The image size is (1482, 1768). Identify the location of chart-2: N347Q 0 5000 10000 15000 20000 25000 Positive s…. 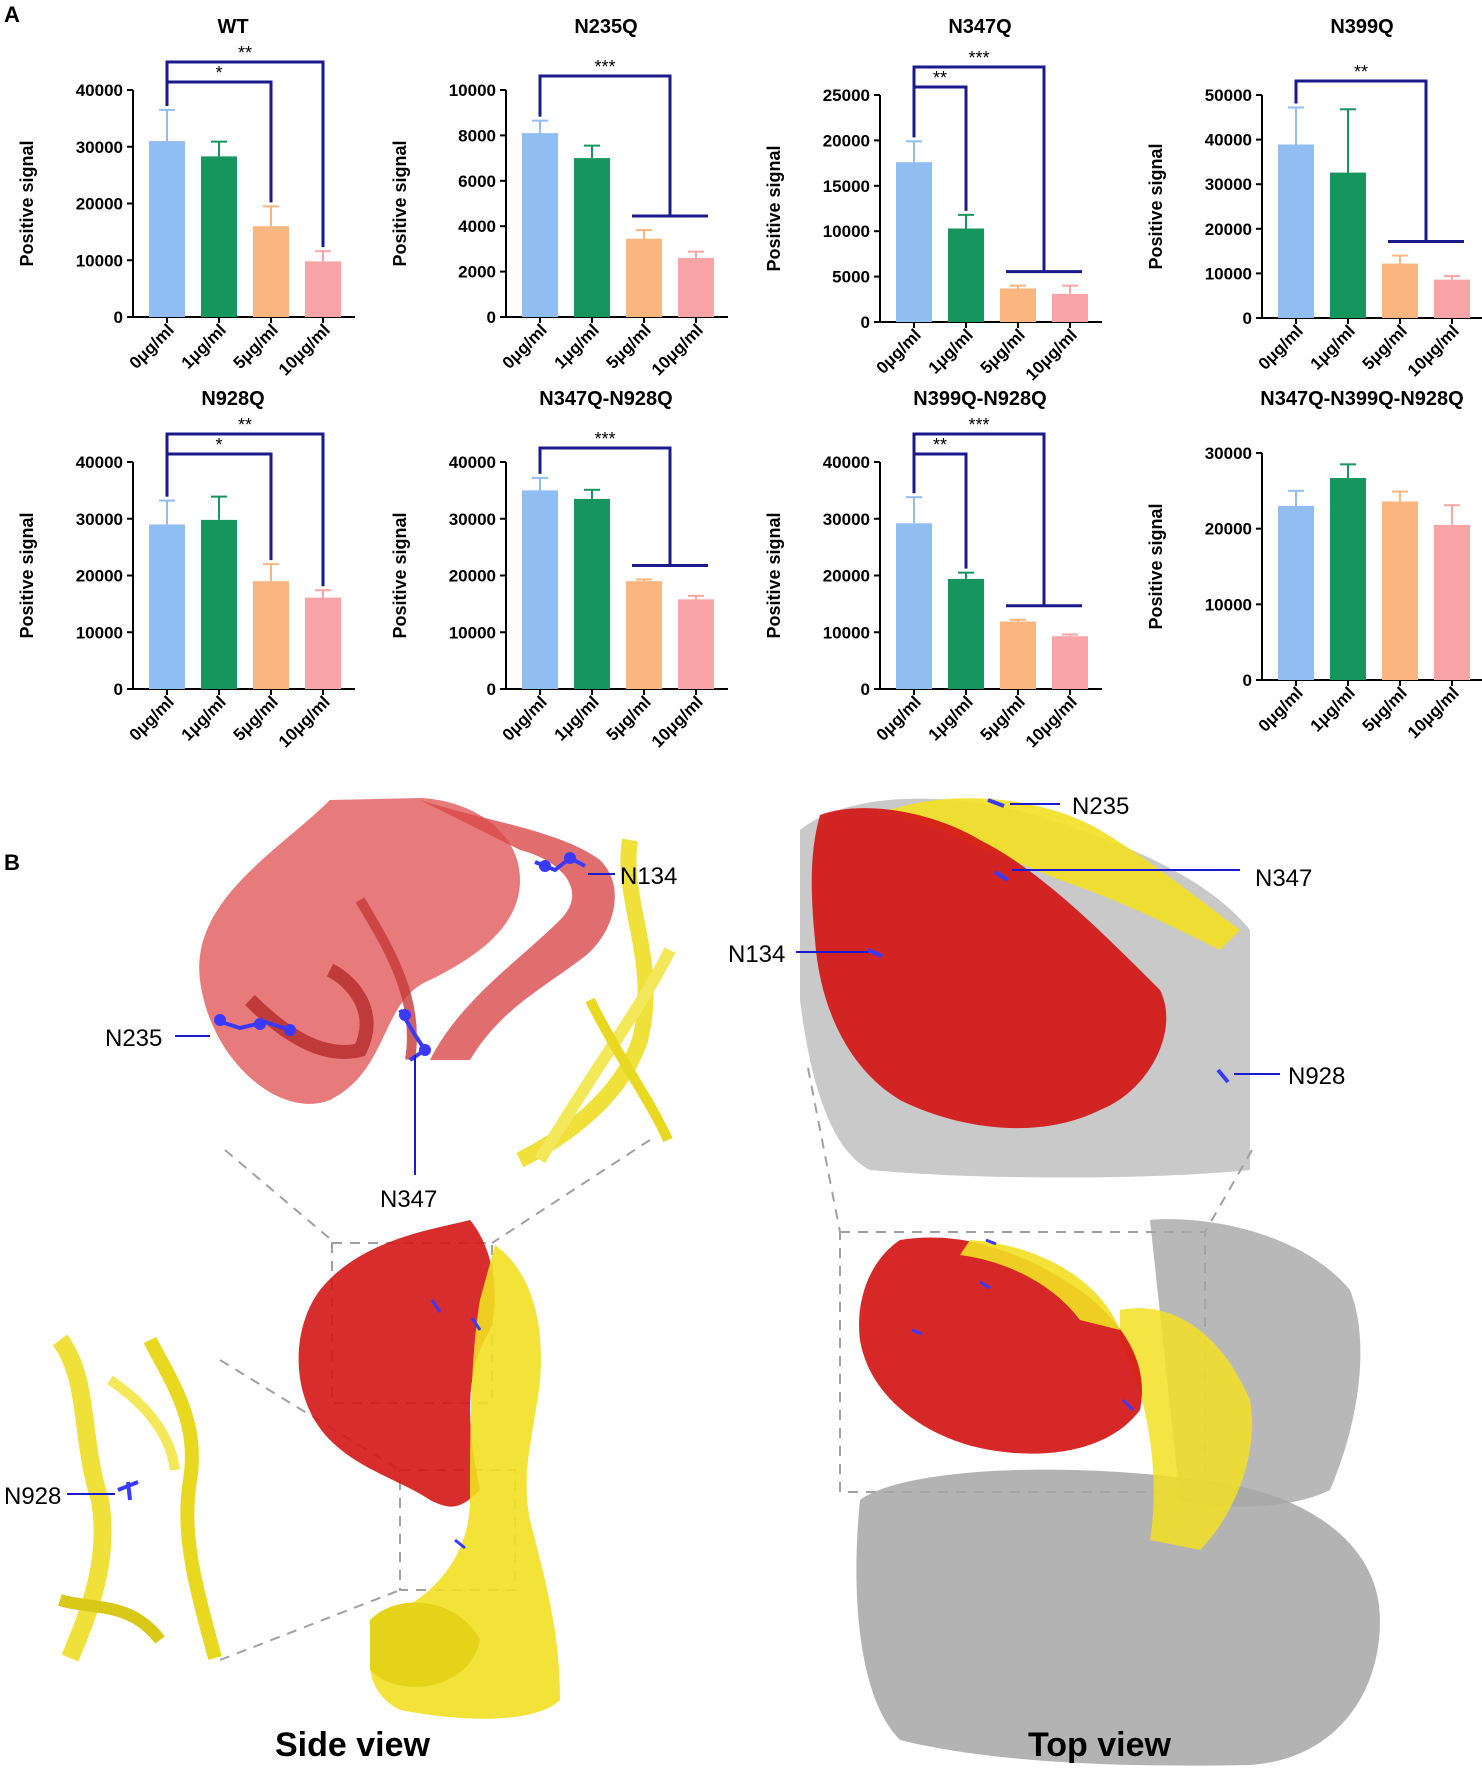
(933, 200).